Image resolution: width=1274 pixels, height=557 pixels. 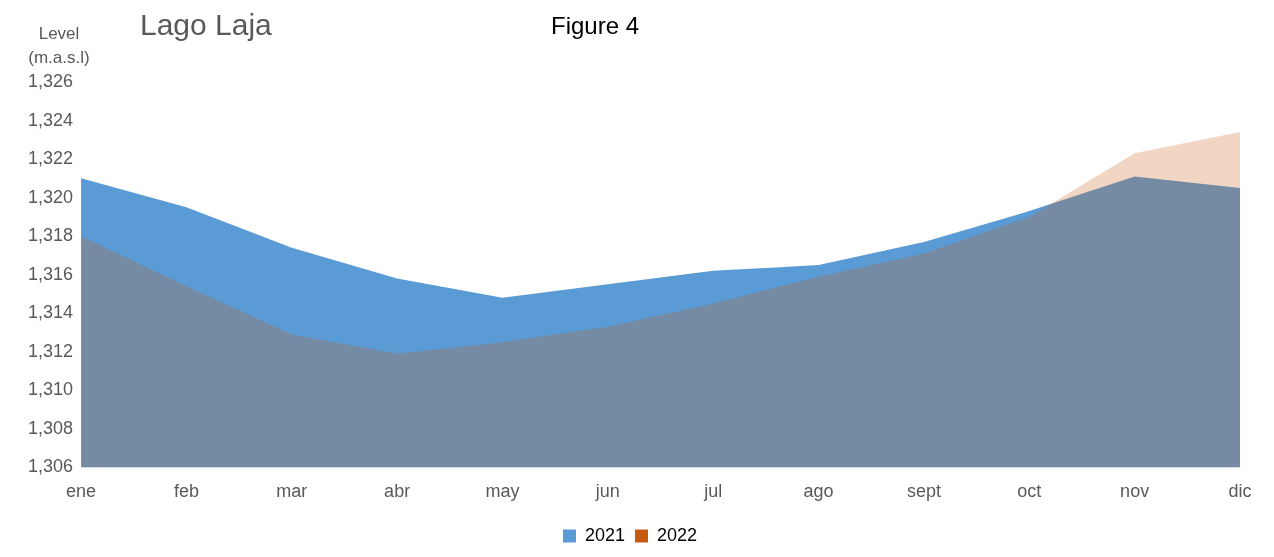 I want to click on x-tick-label: dic, so click(x=1240, y=491).